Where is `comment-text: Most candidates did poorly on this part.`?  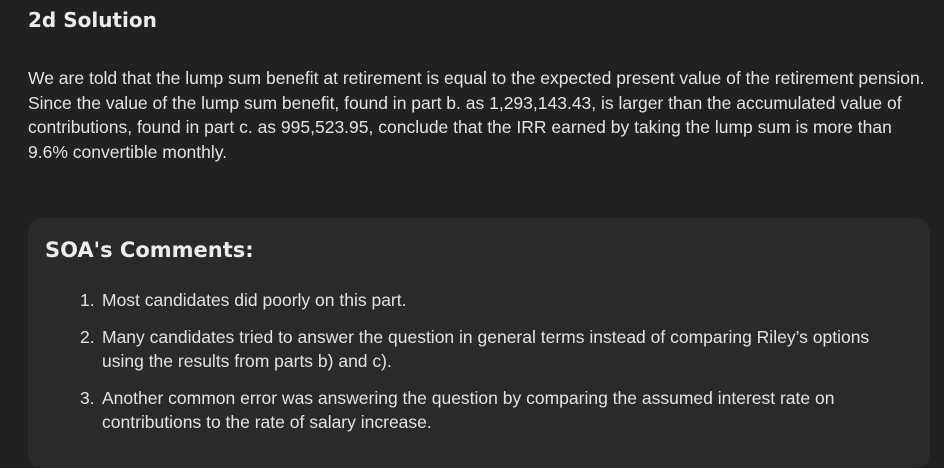
comment-text: Most candidates did poorly on this part. is located at coordinates (254, 300).